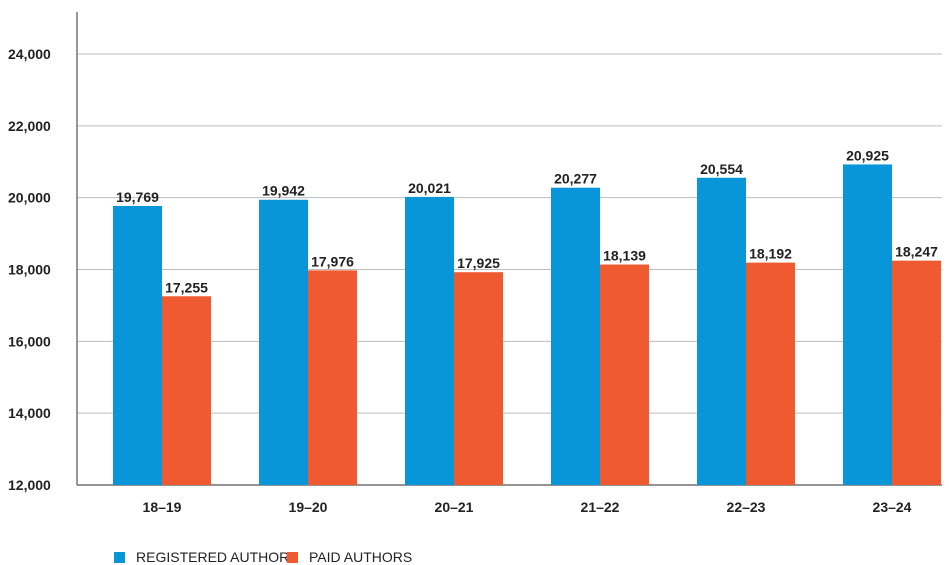 This screenshot has width=949, height=565. What do you see at coordinates (29, 485) in the screenshot?
I see `y-tick-label: 12,000` at bounding box center [29, 485].